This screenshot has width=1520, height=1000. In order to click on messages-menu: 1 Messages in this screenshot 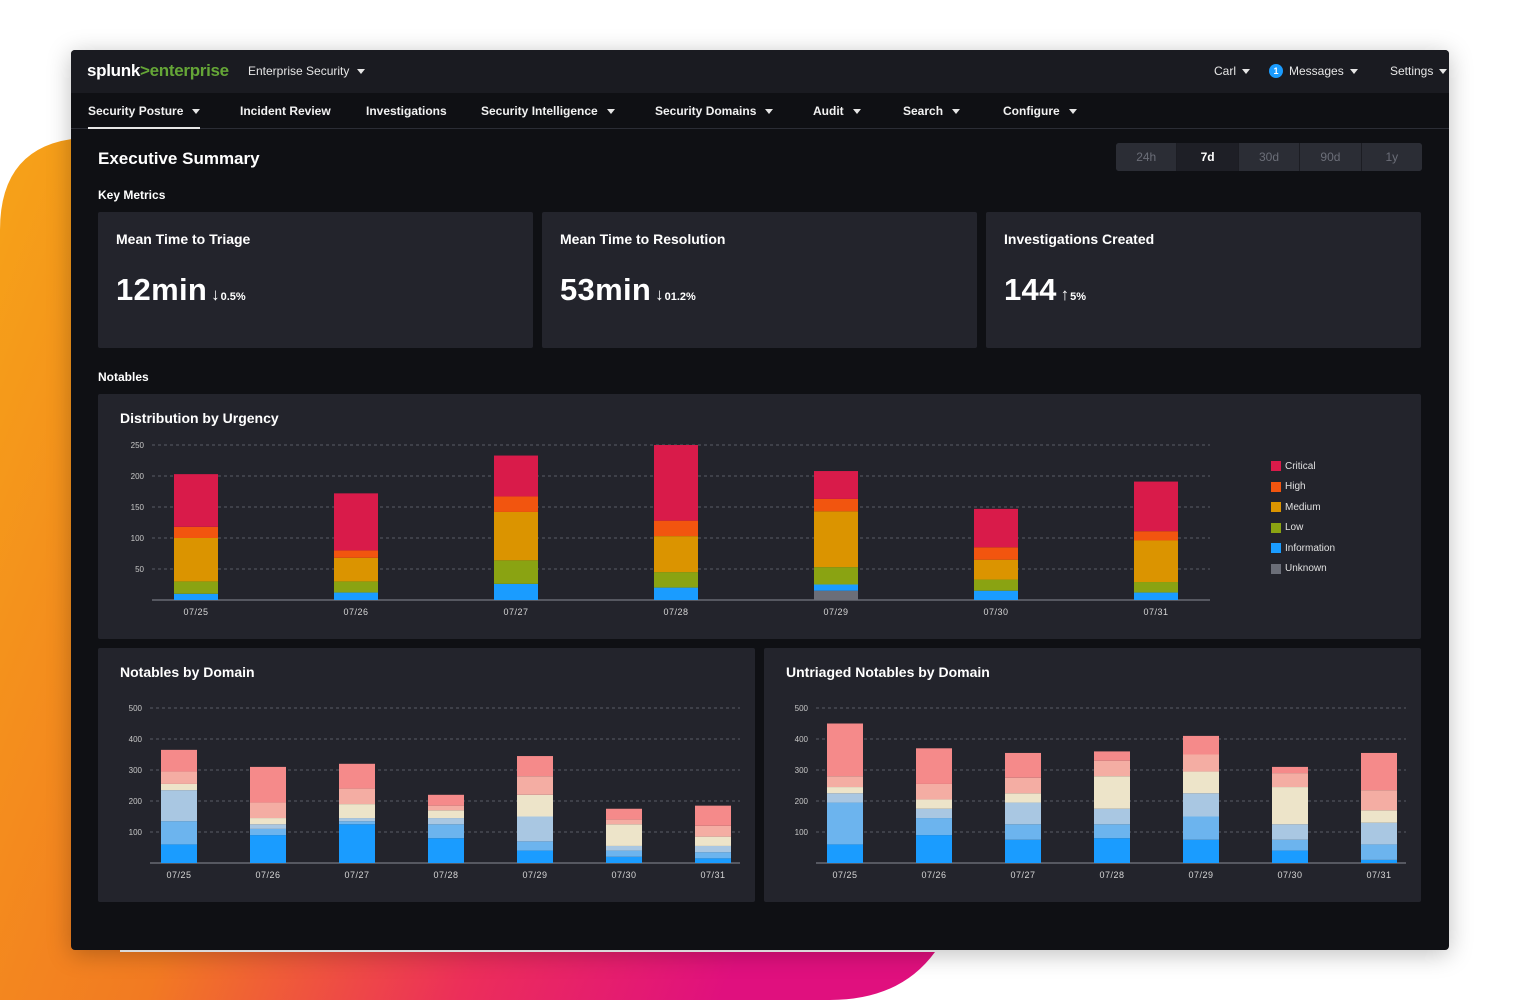, I will do `click(1313, 71)`.